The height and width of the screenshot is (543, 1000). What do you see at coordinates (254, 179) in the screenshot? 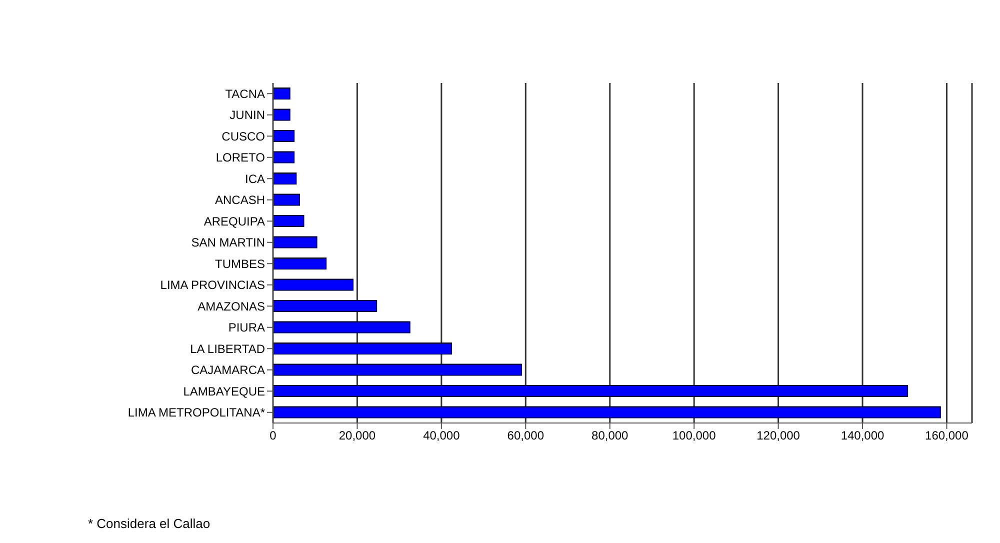
I see `y-tick-label: ICA` at bounding box center [254, 179].